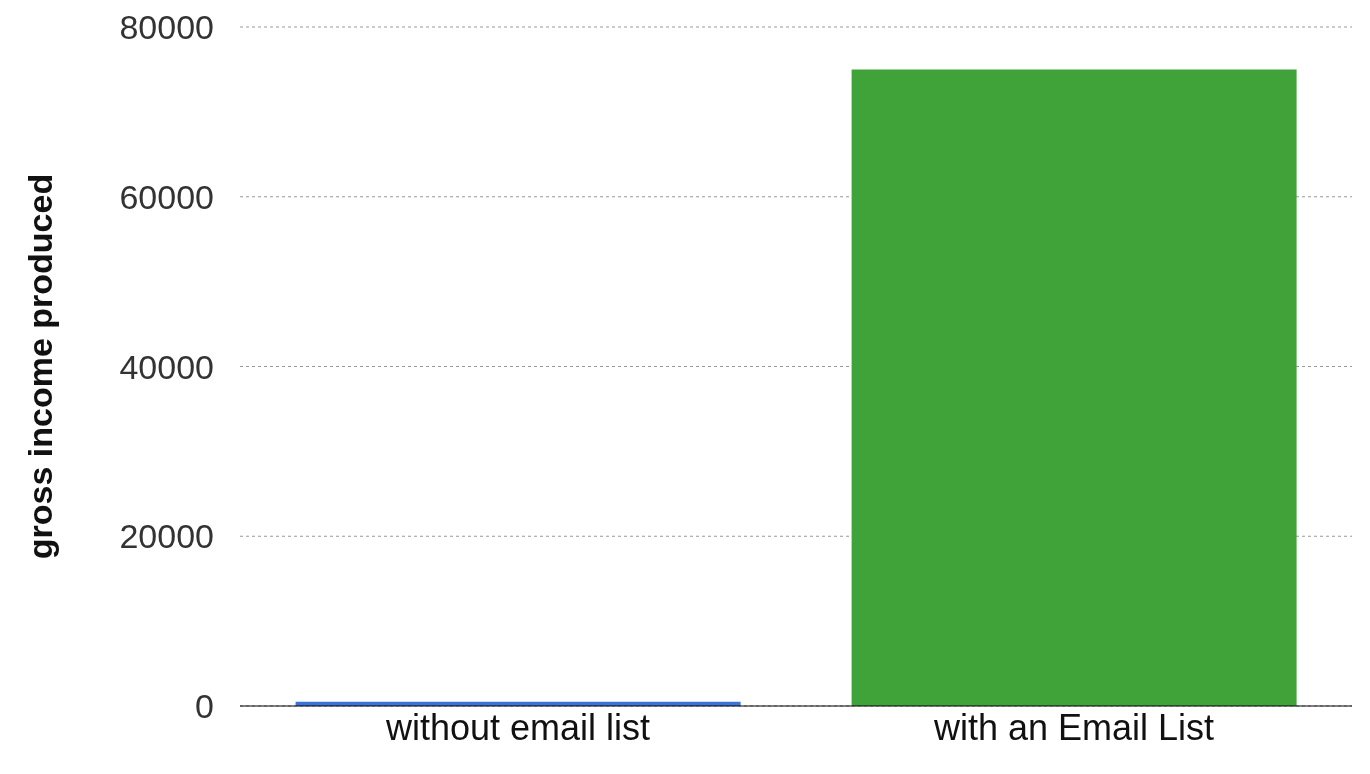 This screenshot has width=1370, height=774. Describe the element at coordinates (40, 366) in the screenshot. I see `y-axis-title: gross income produced` at that location.